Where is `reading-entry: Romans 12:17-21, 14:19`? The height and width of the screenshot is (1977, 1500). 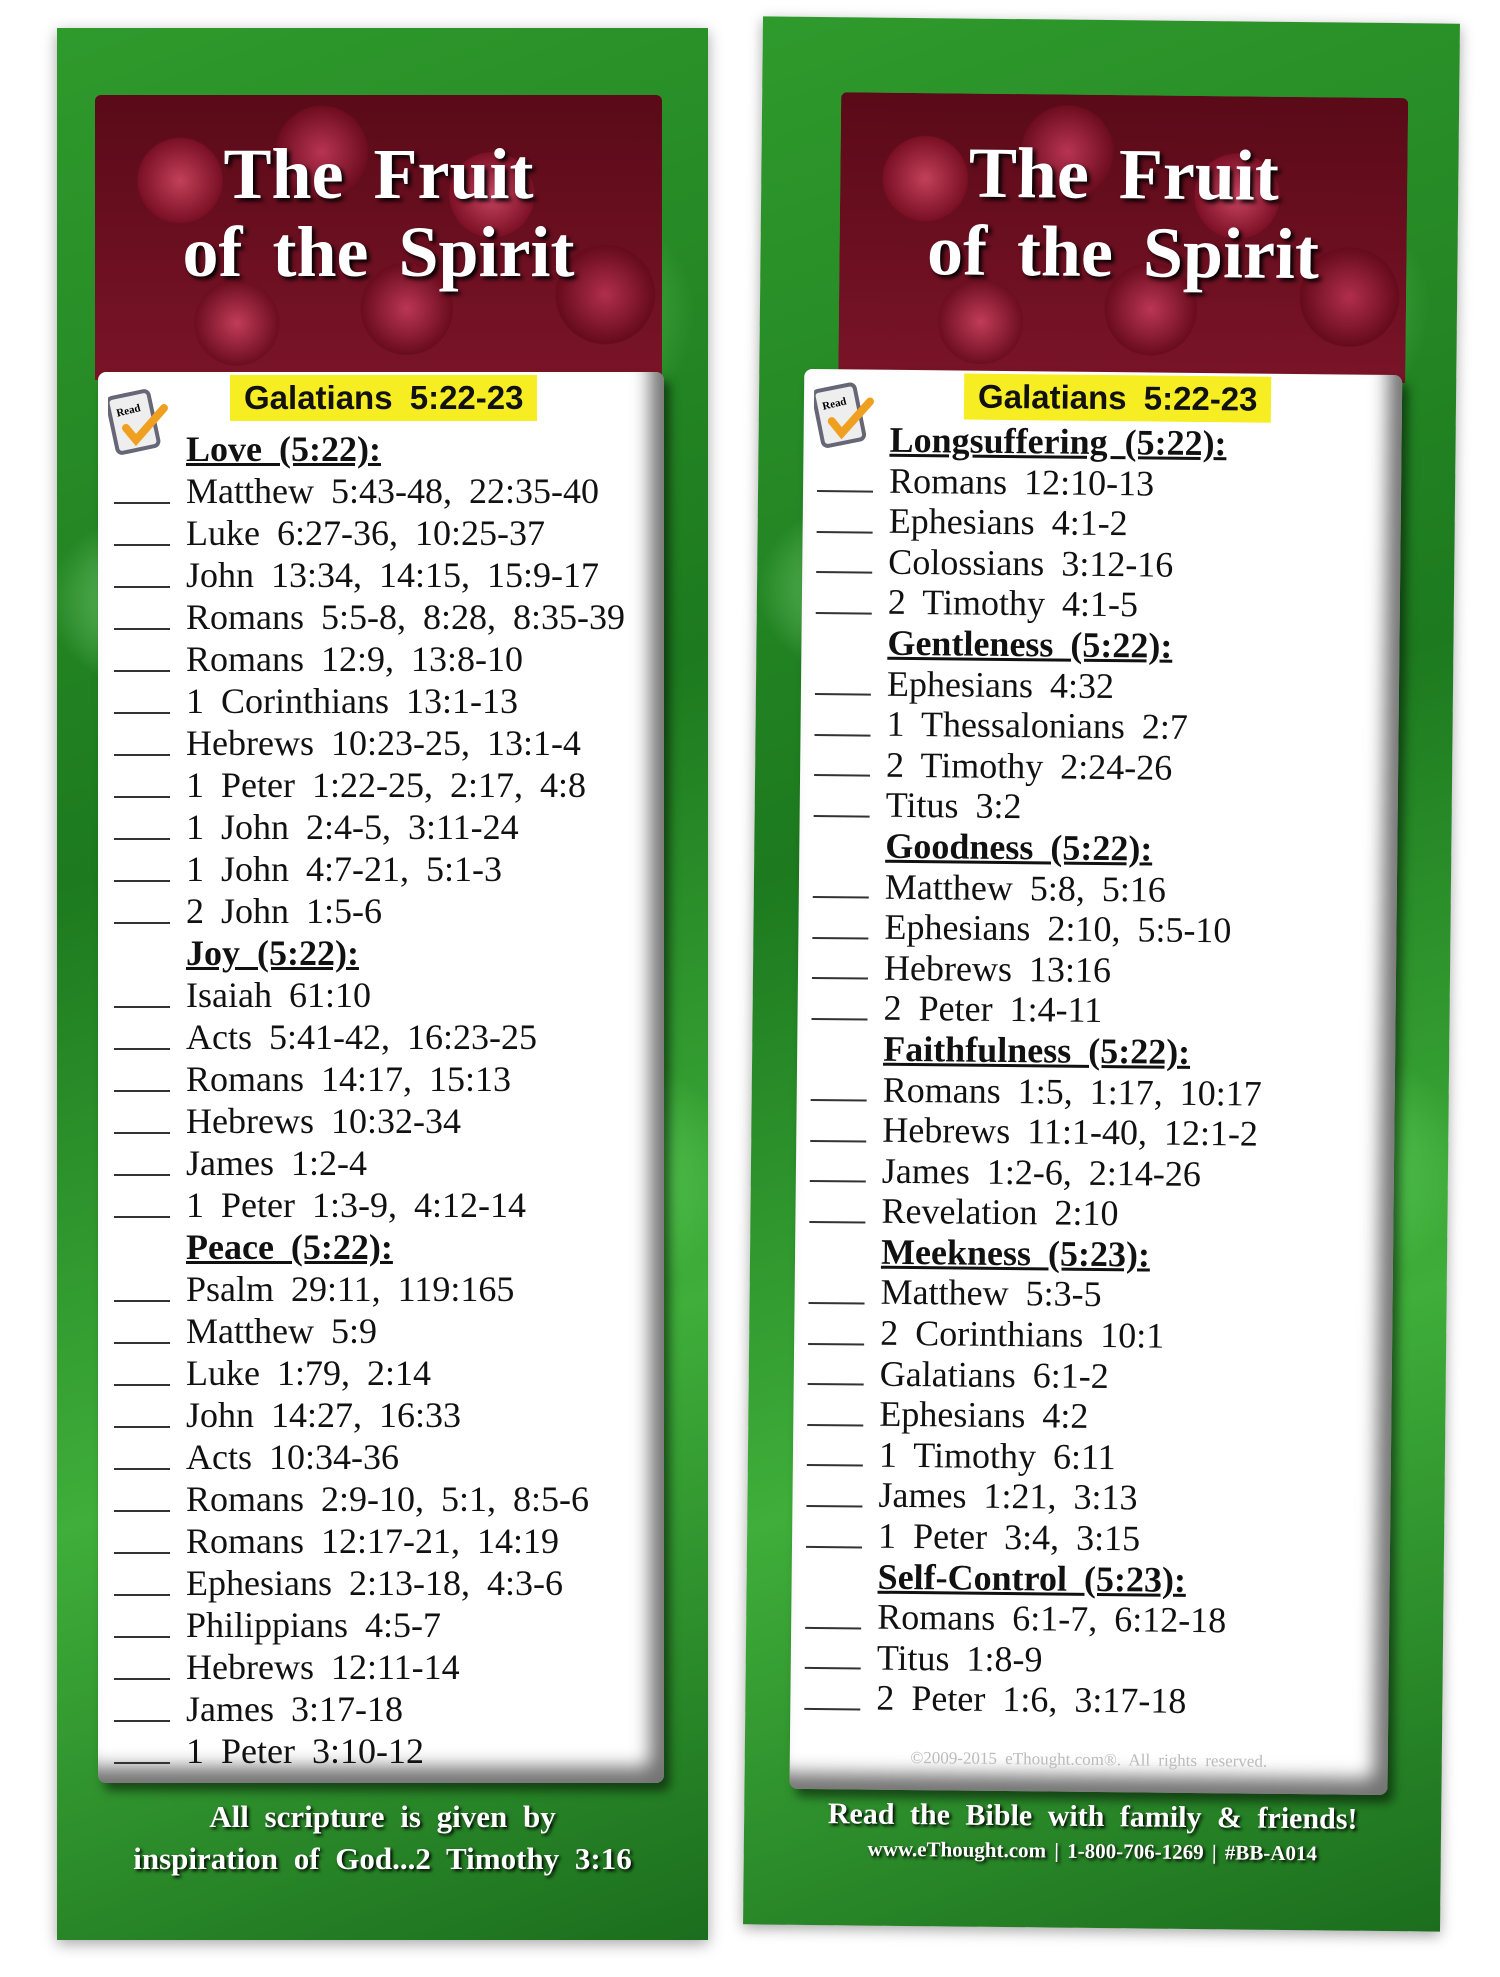 reading-entry: Romans 12:17-21, 14:19 is located at coordinates (369, 1541).